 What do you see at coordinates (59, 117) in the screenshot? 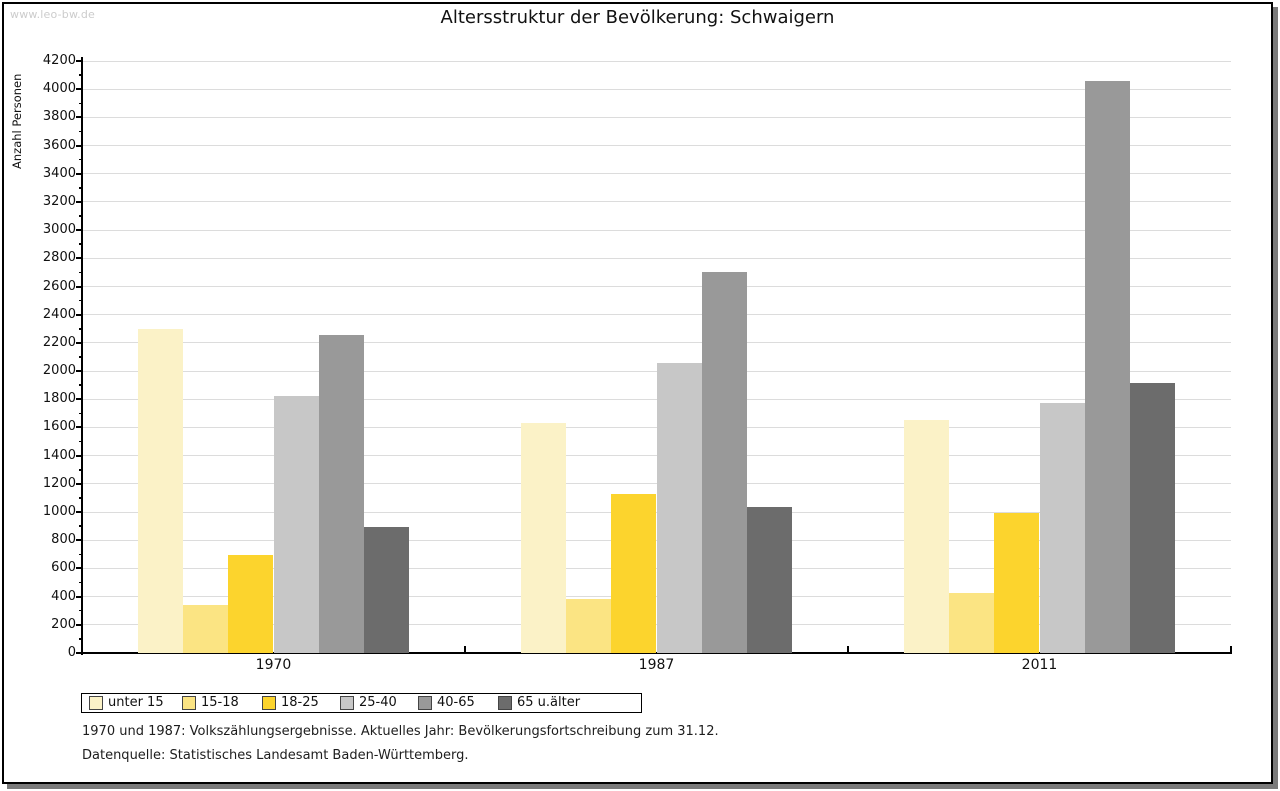
I see `y-tick-label: 3800` at bounding box center [59, 117].